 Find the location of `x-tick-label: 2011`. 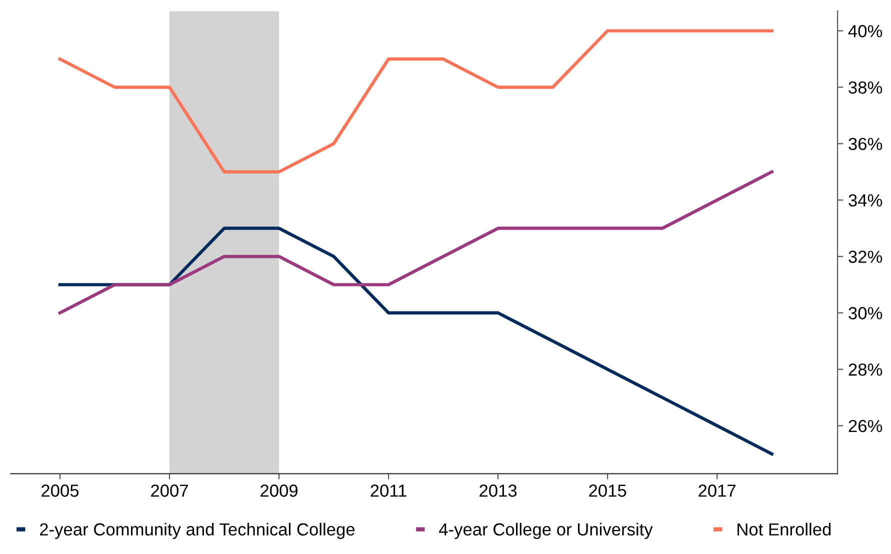

x-tick-label: 2011 is located at coordinates (388, 490).